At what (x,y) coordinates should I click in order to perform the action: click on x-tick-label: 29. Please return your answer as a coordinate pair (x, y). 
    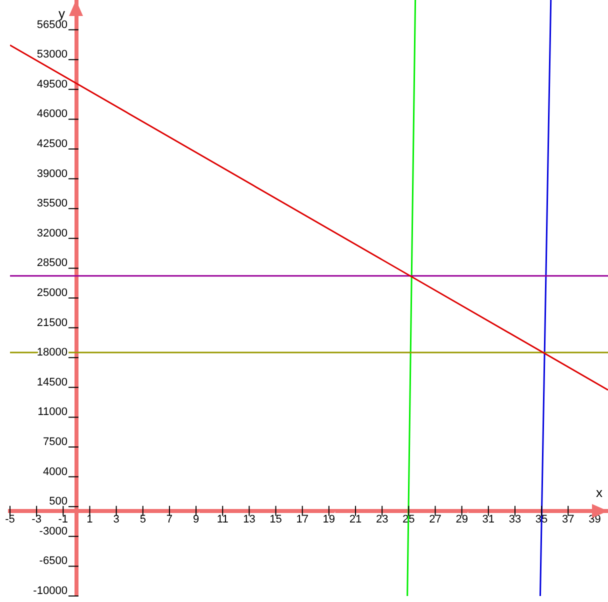
    Looking at the image, I should click on (462, 519).